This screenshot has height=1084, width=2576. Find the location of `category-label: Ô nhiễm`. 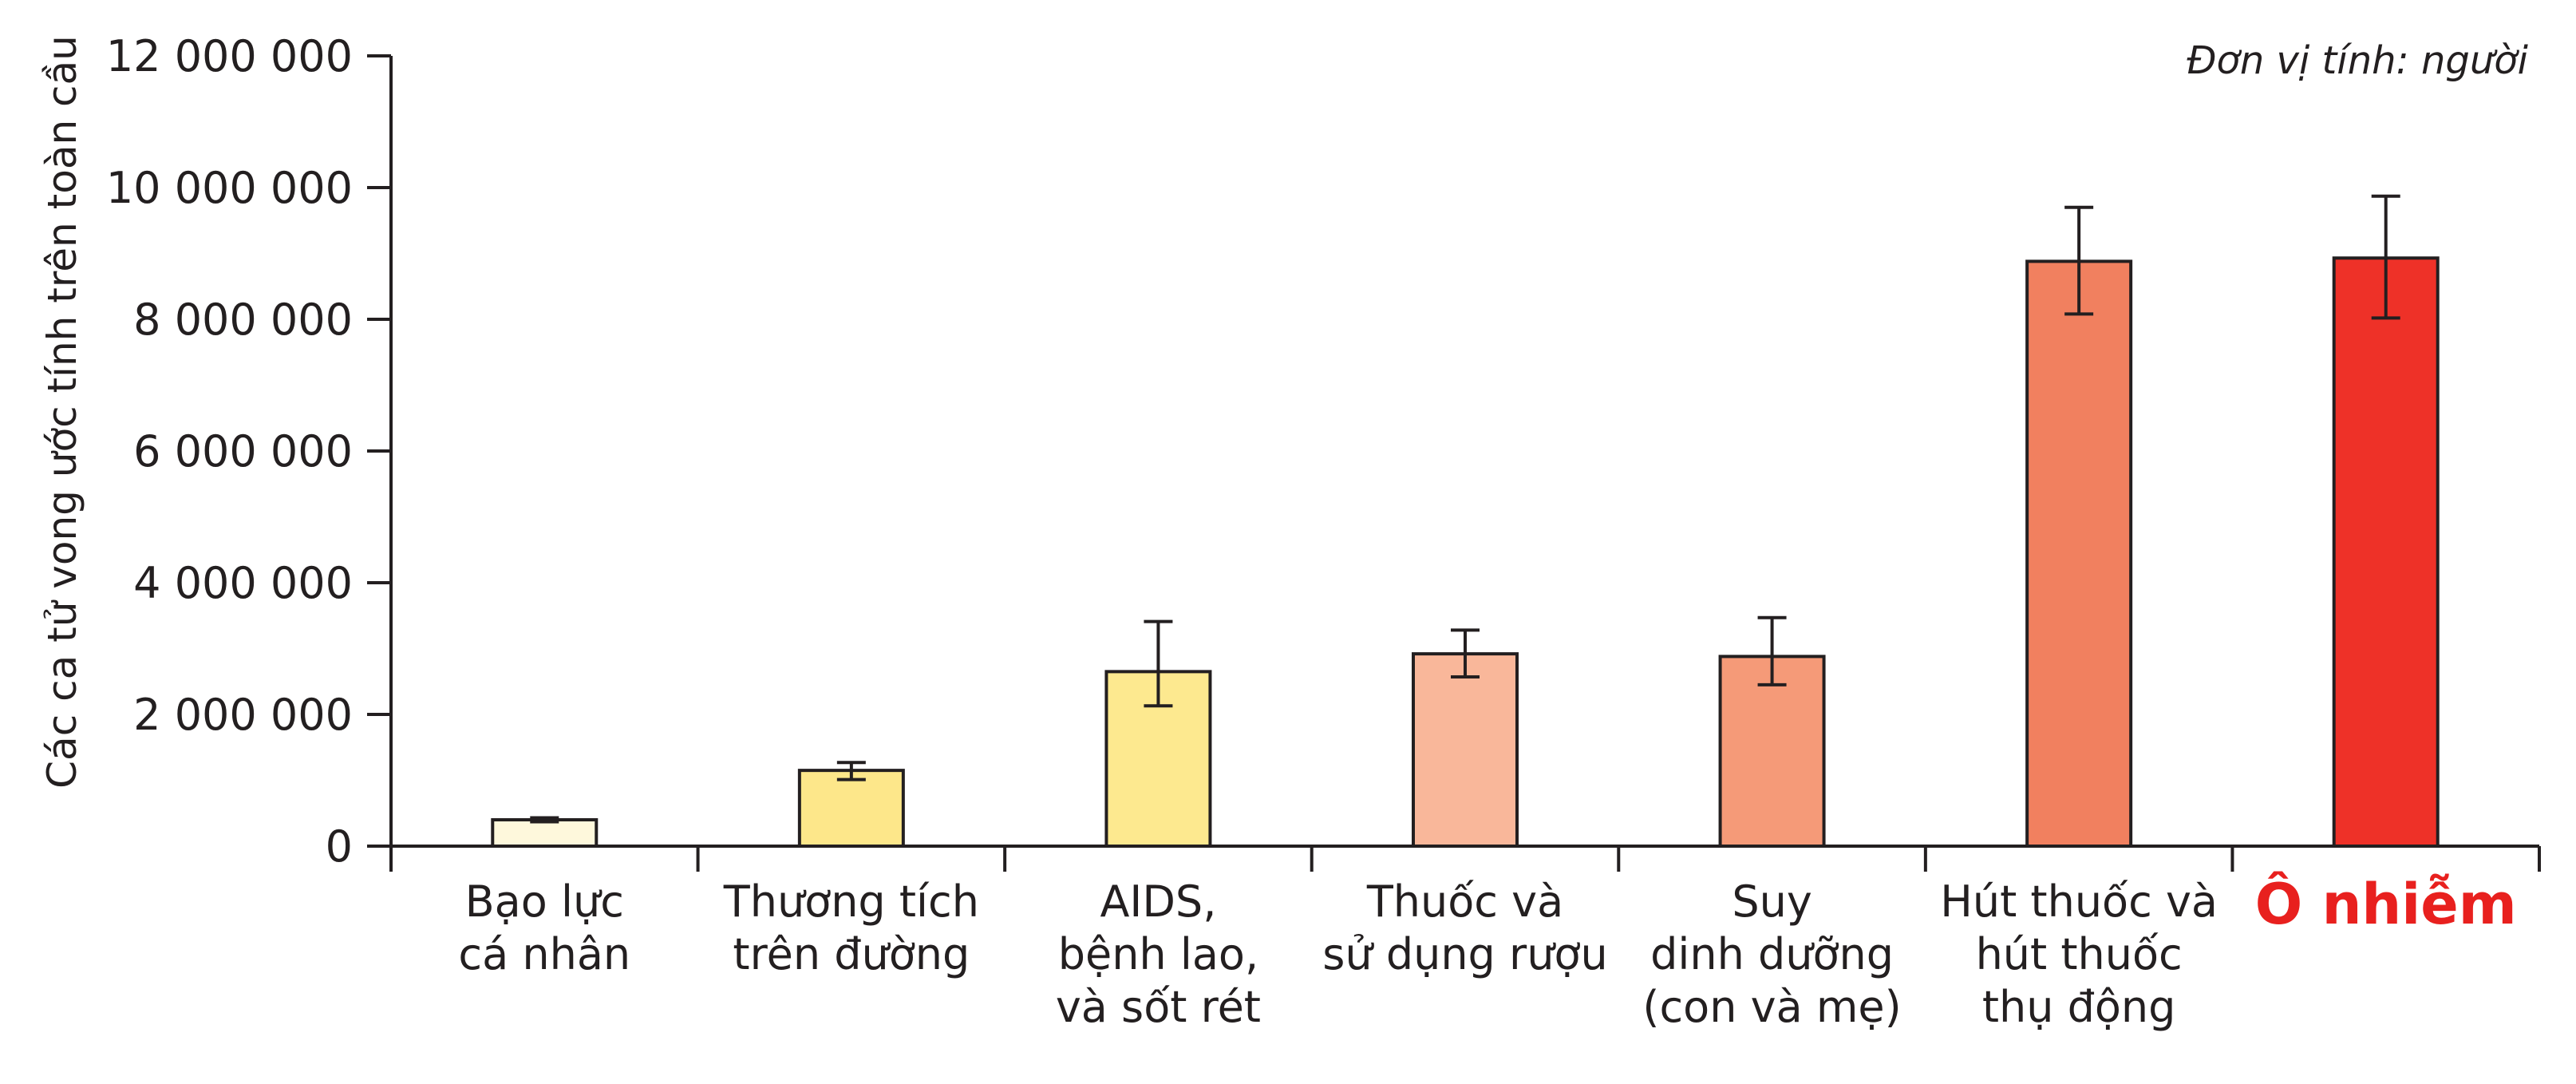

category-label: Ô nhiễm is located at coordinates (2386, 904).